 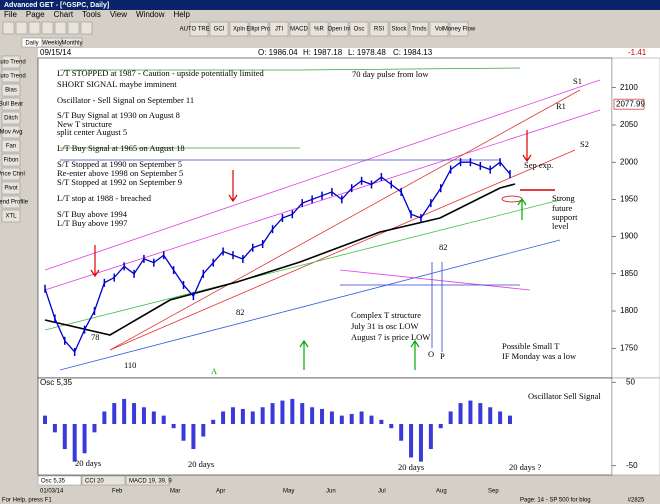 I want to click on toolbar-label: Ellipt Proj, so click(x=258, y=30).